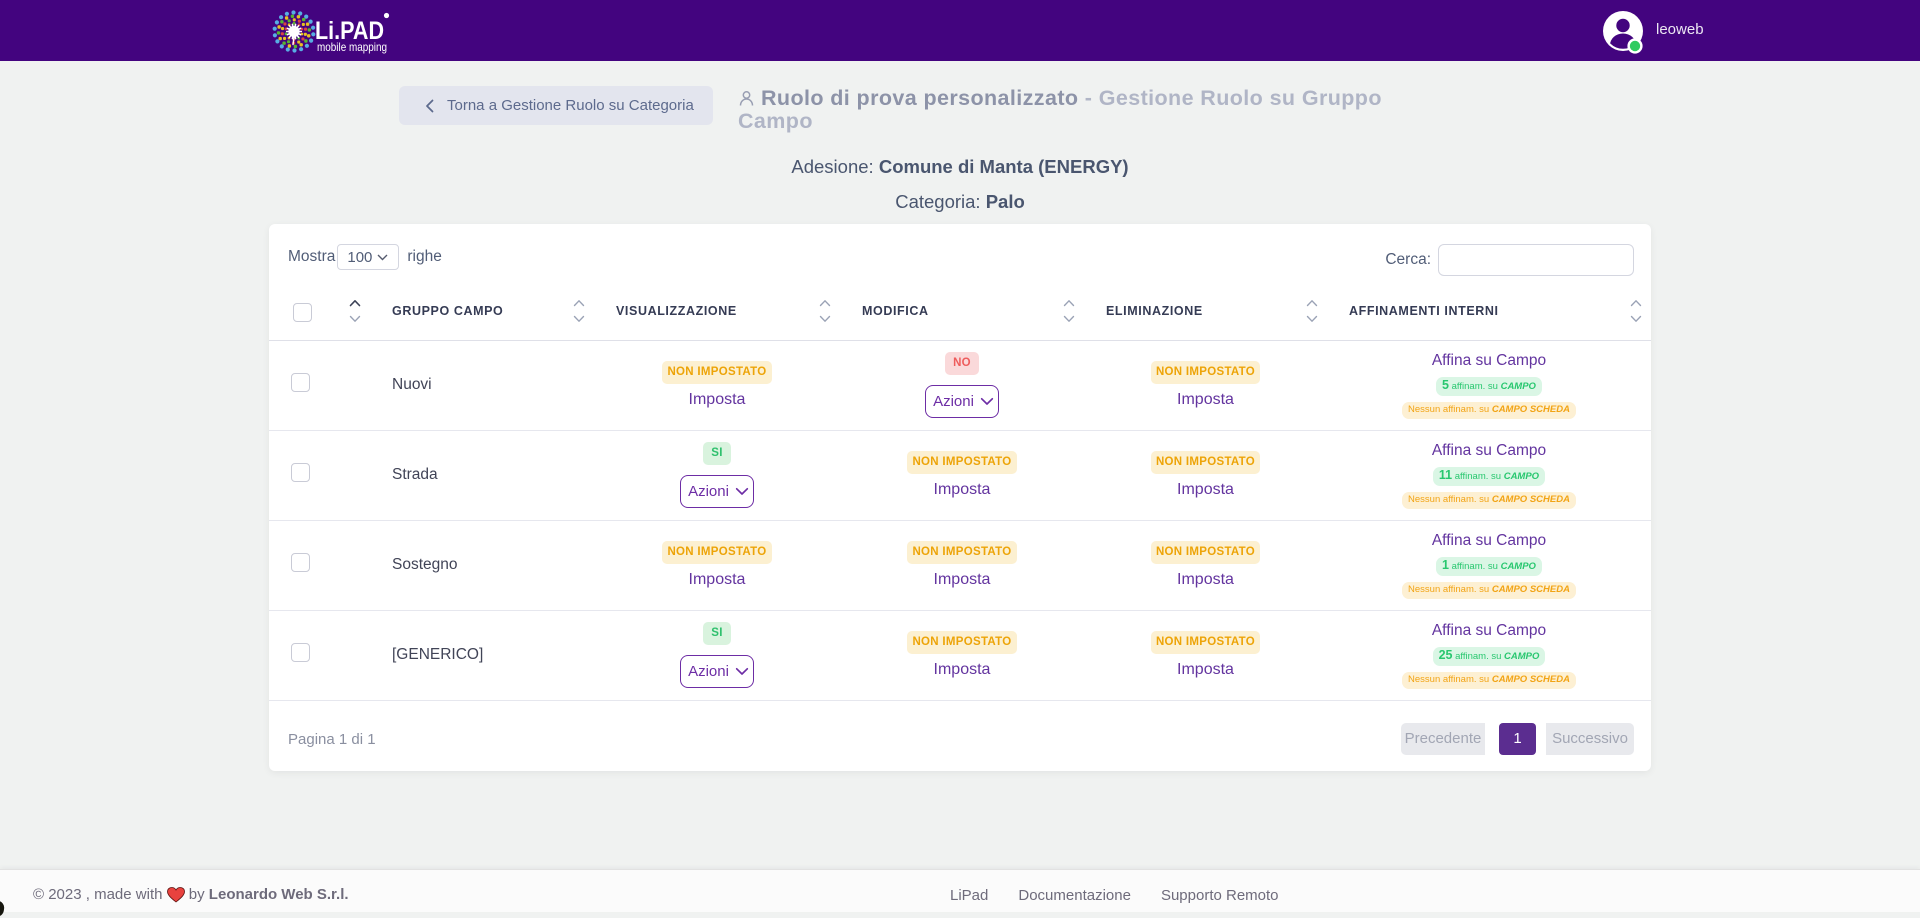 The height and width of the screenshot is (918, 1920). What do you see at coordinates (352, 47) in the screenshot?
I see `svg-text: mobile mapping` at bounding box center [352, 47].